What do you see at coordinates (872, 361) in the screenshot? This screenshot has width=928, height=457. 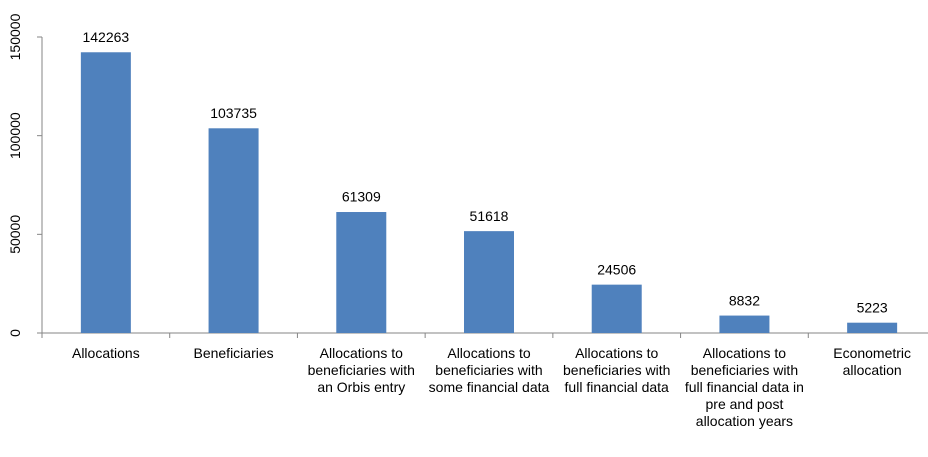 I see `x-tick-label: Econometric allocation` at bounding box center [872, 361].